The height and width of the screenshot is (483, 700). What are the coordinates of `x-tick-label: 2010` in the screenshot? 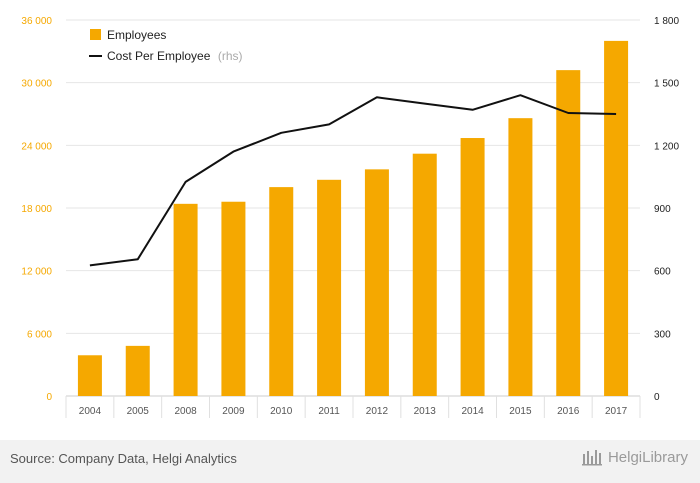 It's located at (281, 411).